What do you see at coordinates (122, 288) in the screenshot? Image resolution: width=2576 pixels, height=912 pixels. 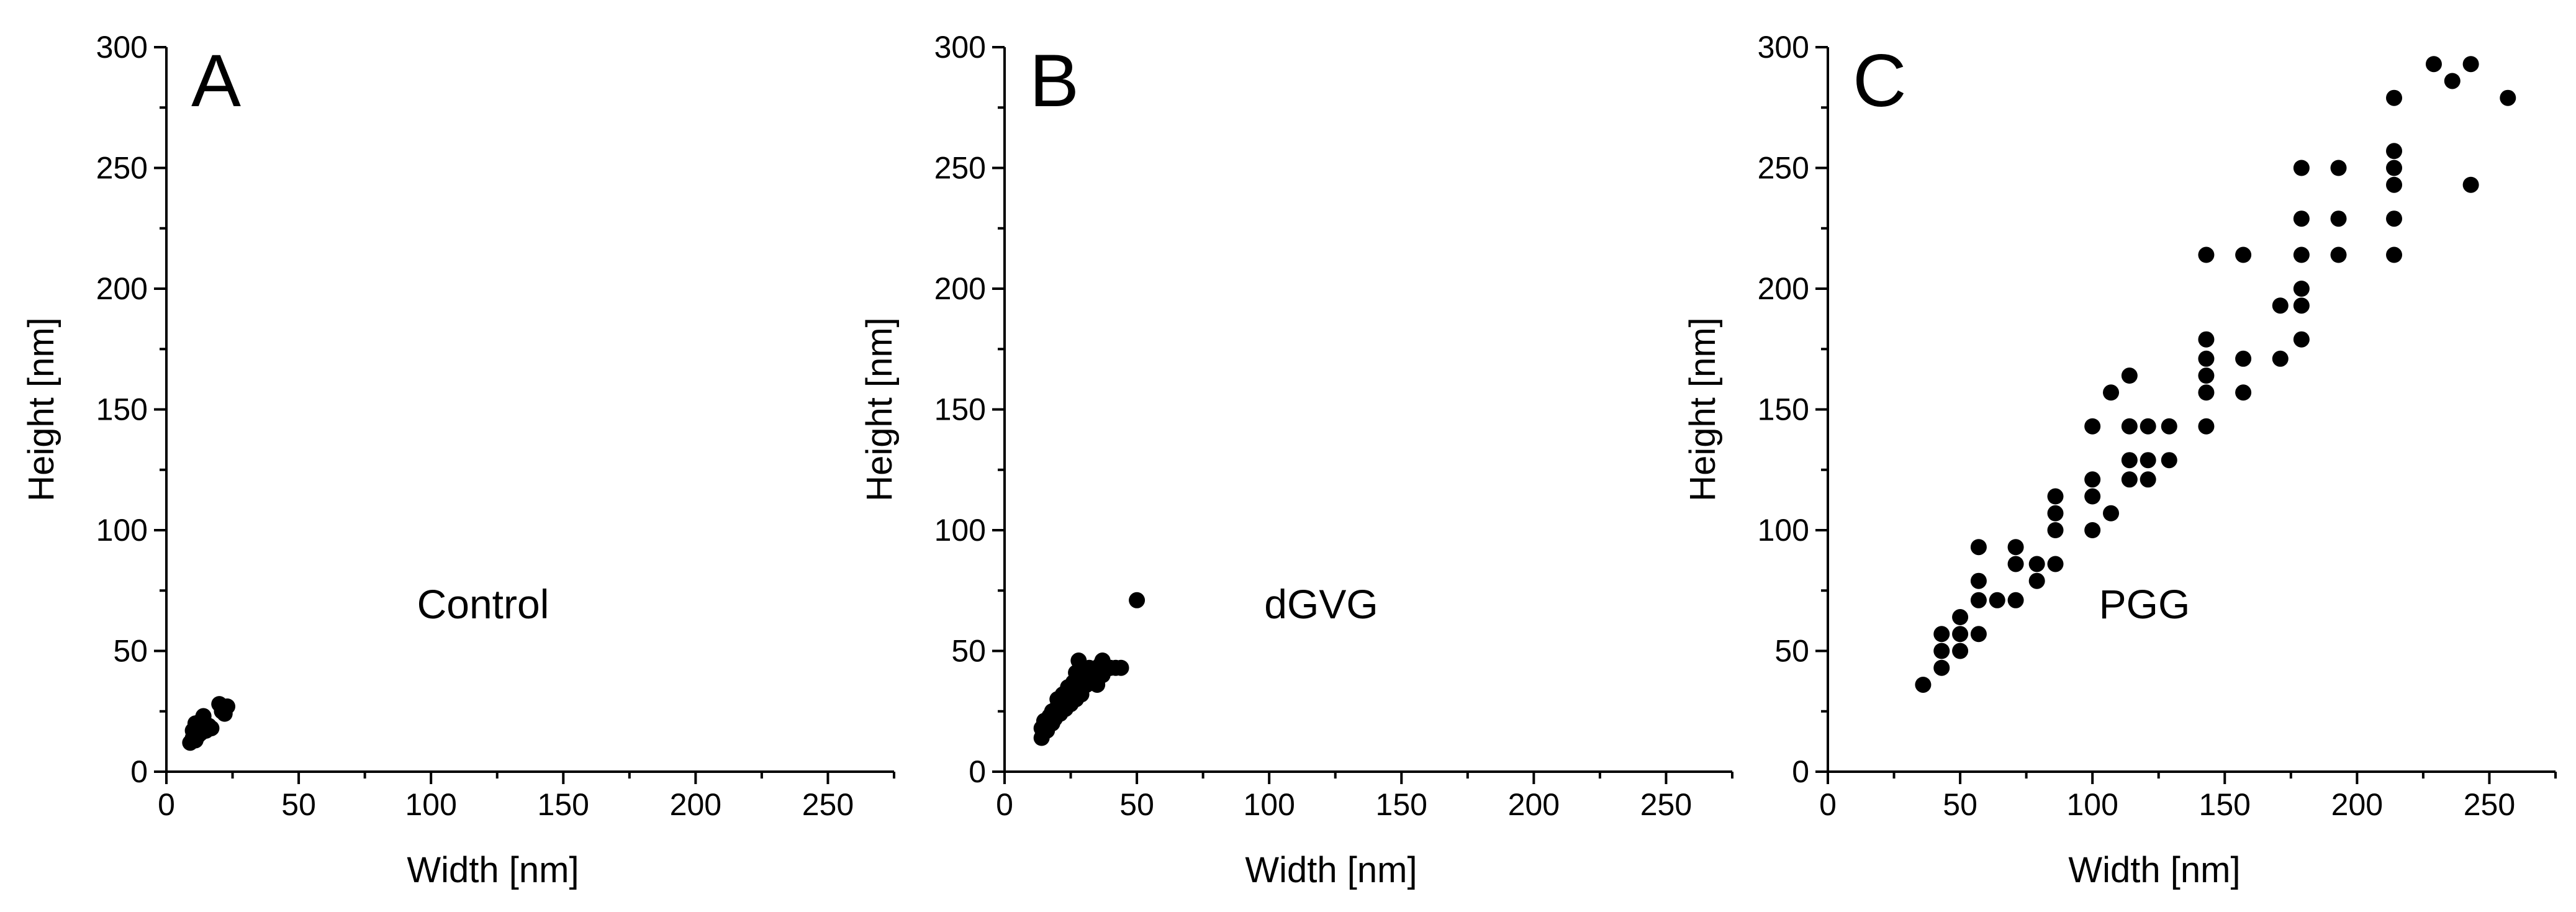 I see `y-tick-label: 200` at bounding box center [122, 288].